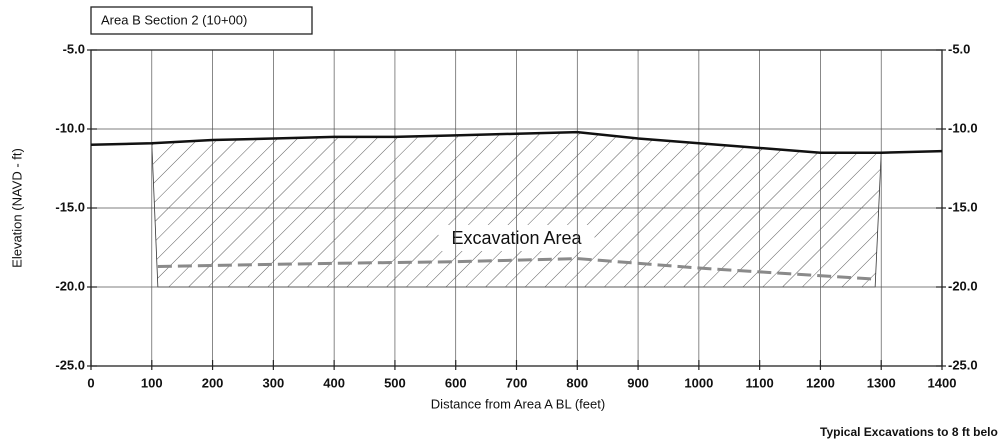 The width and height of the screenshot is (1002, 440). What do you see at coordinates (70, 206) in the screenshot?
I see `y-tick-label: -15.0` at bounding box center [70, 206].